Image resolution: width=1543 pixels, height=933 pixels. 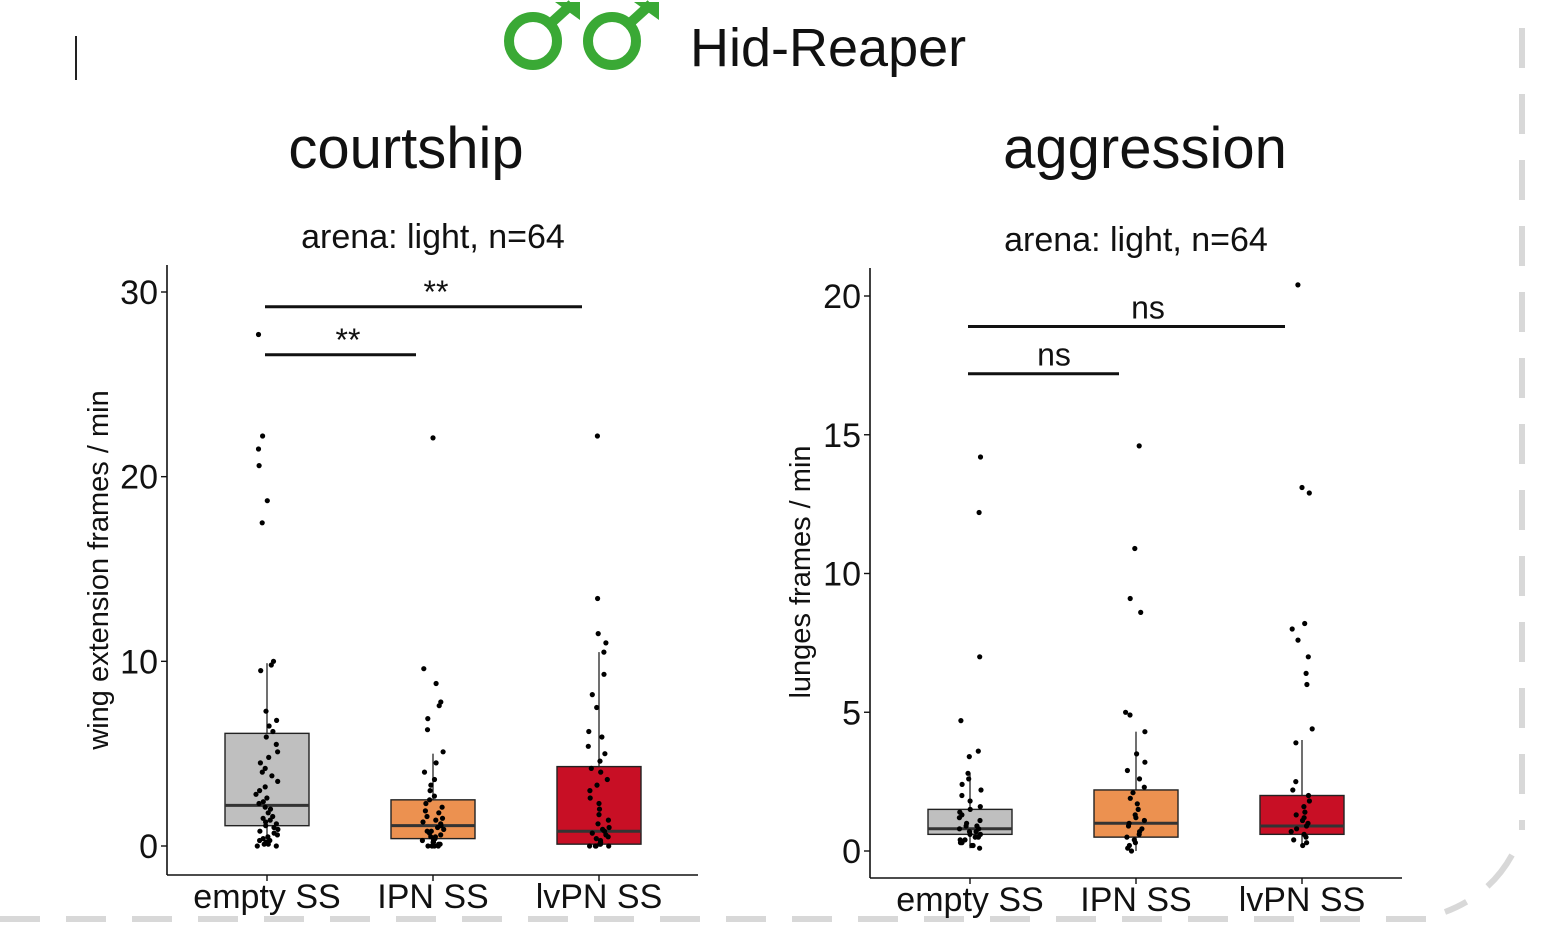 What do you see at coordinates (139, 293) in the screenshot?
I see `y-tick-label: 30` at bounding box center [139, 293].